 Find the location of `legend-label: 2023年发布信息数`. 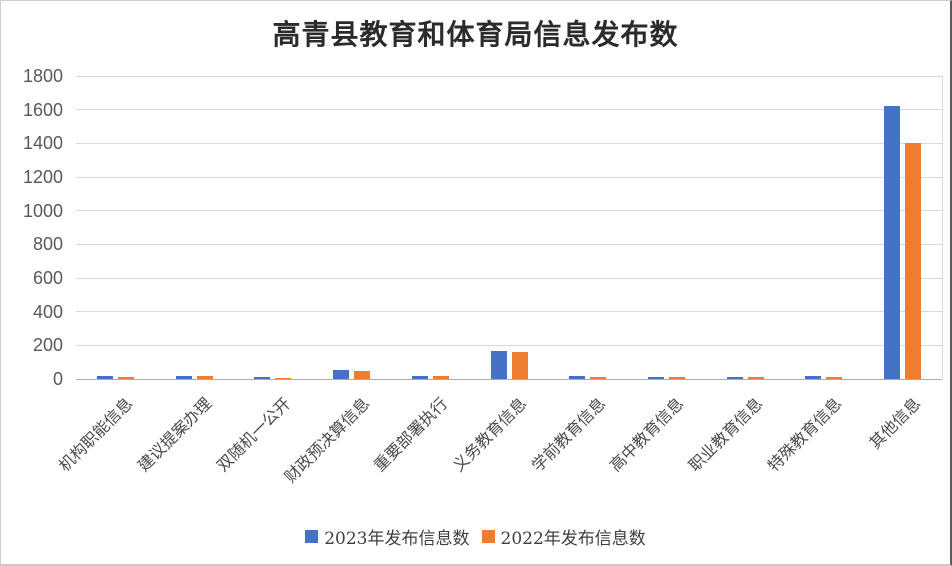

legend-label: 2023年发布信息数 is located at coordinates (397, 539).